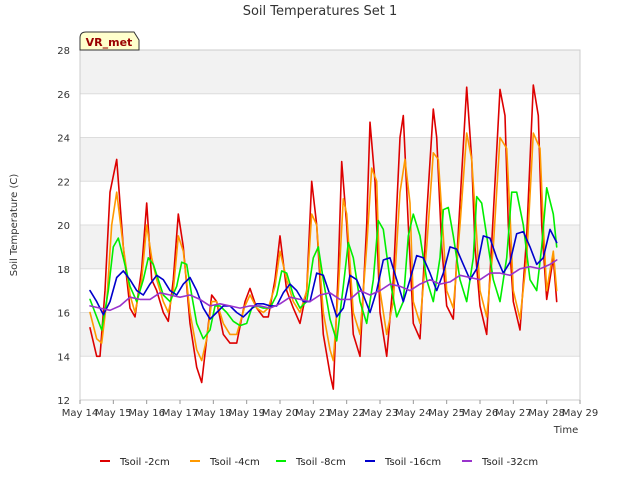 The height and width of the screenshot is (480, 640). I want to click on x-tick-label: May 18, so click(213, 413).